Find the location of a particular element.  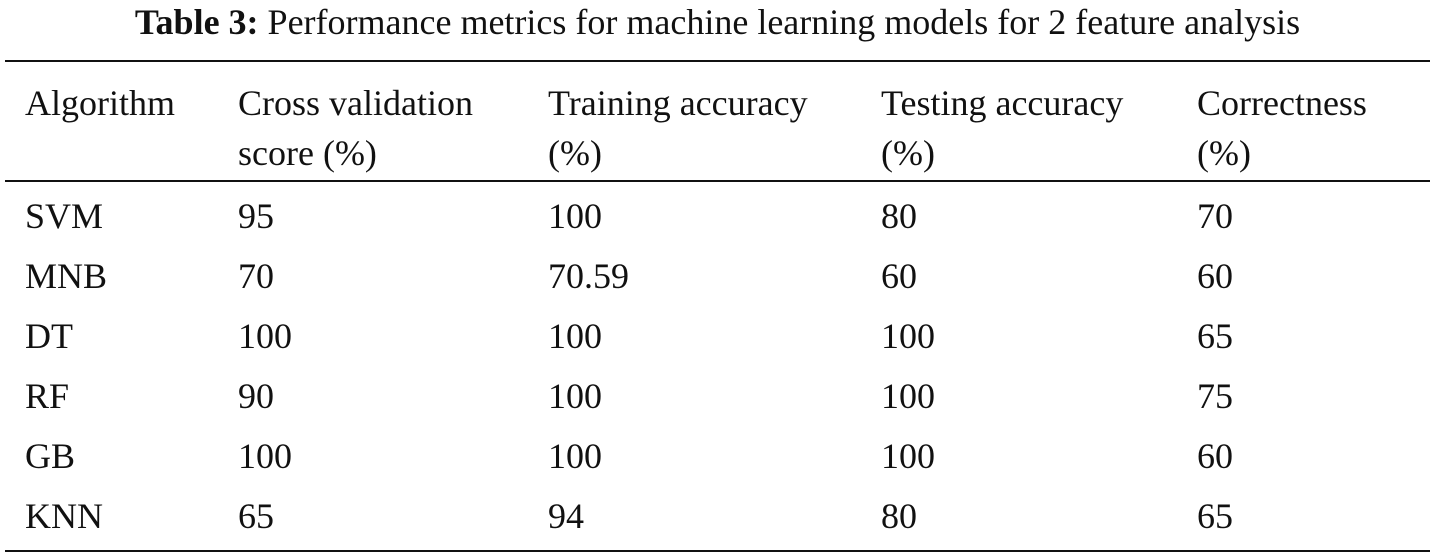

cell-algorithm: SVM is located at coordinates (64, 216).